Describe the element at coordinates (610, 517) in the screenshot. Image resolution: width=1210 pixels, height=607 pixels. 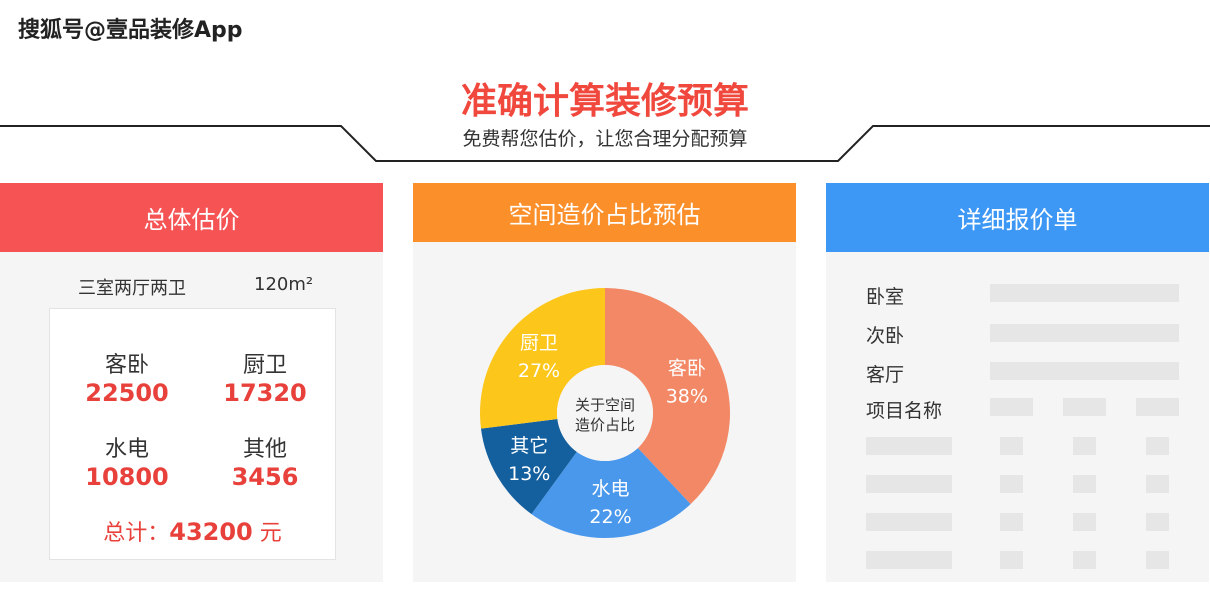
I see `slice-percent-label: 22%` at that location.